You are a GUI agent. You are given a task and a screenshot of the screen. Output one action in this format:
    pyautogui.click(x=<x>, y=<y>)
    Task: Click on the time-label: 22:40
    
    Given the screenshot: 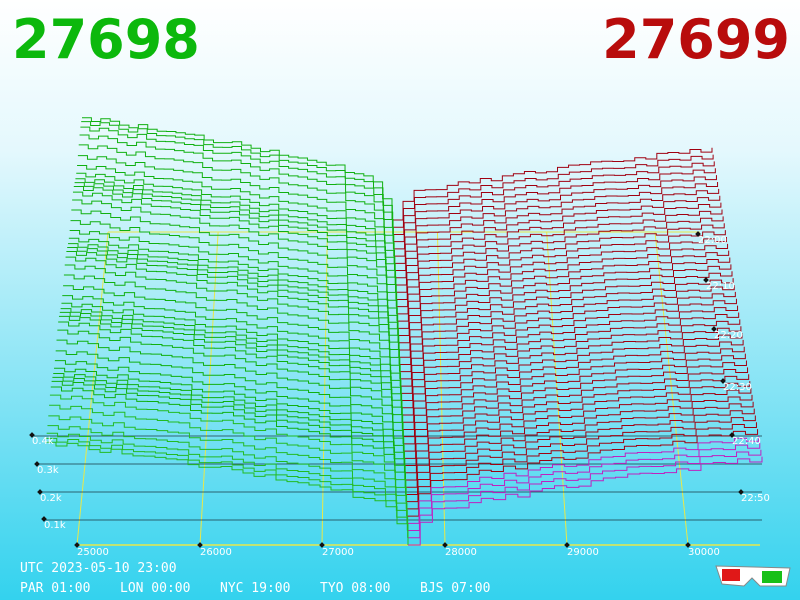 What is the action you would take?
    pyautogui.click(x=746, y=441)
    